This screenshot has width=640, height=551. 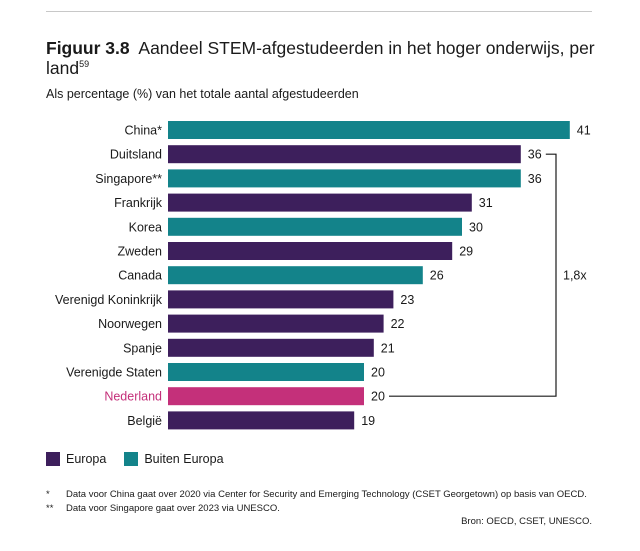 What do you see at coordinates (466, 252) in the screenshot?
I see `value-label-zweden: 29` at bounding box center [466, 252].